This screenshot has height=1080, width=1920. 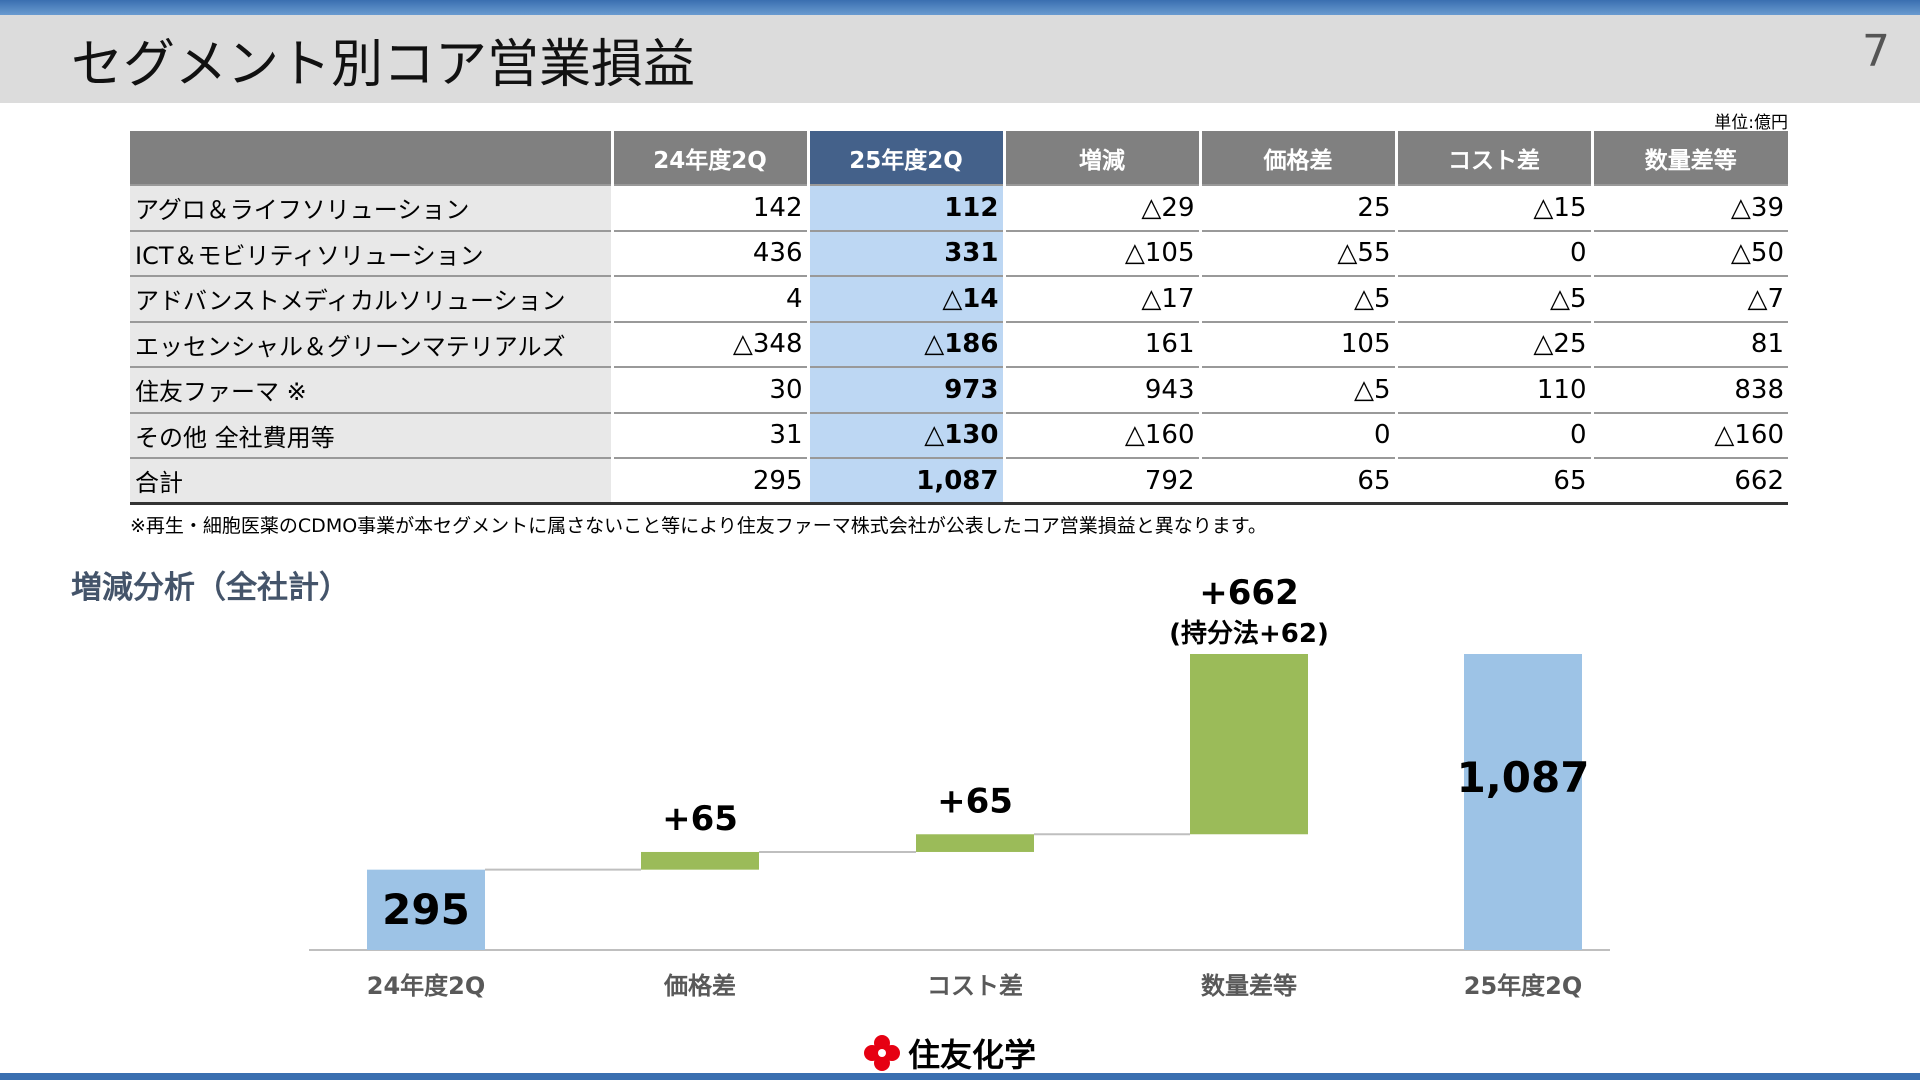 I want to click on top-accent-bar, so click(x=960, y=7).